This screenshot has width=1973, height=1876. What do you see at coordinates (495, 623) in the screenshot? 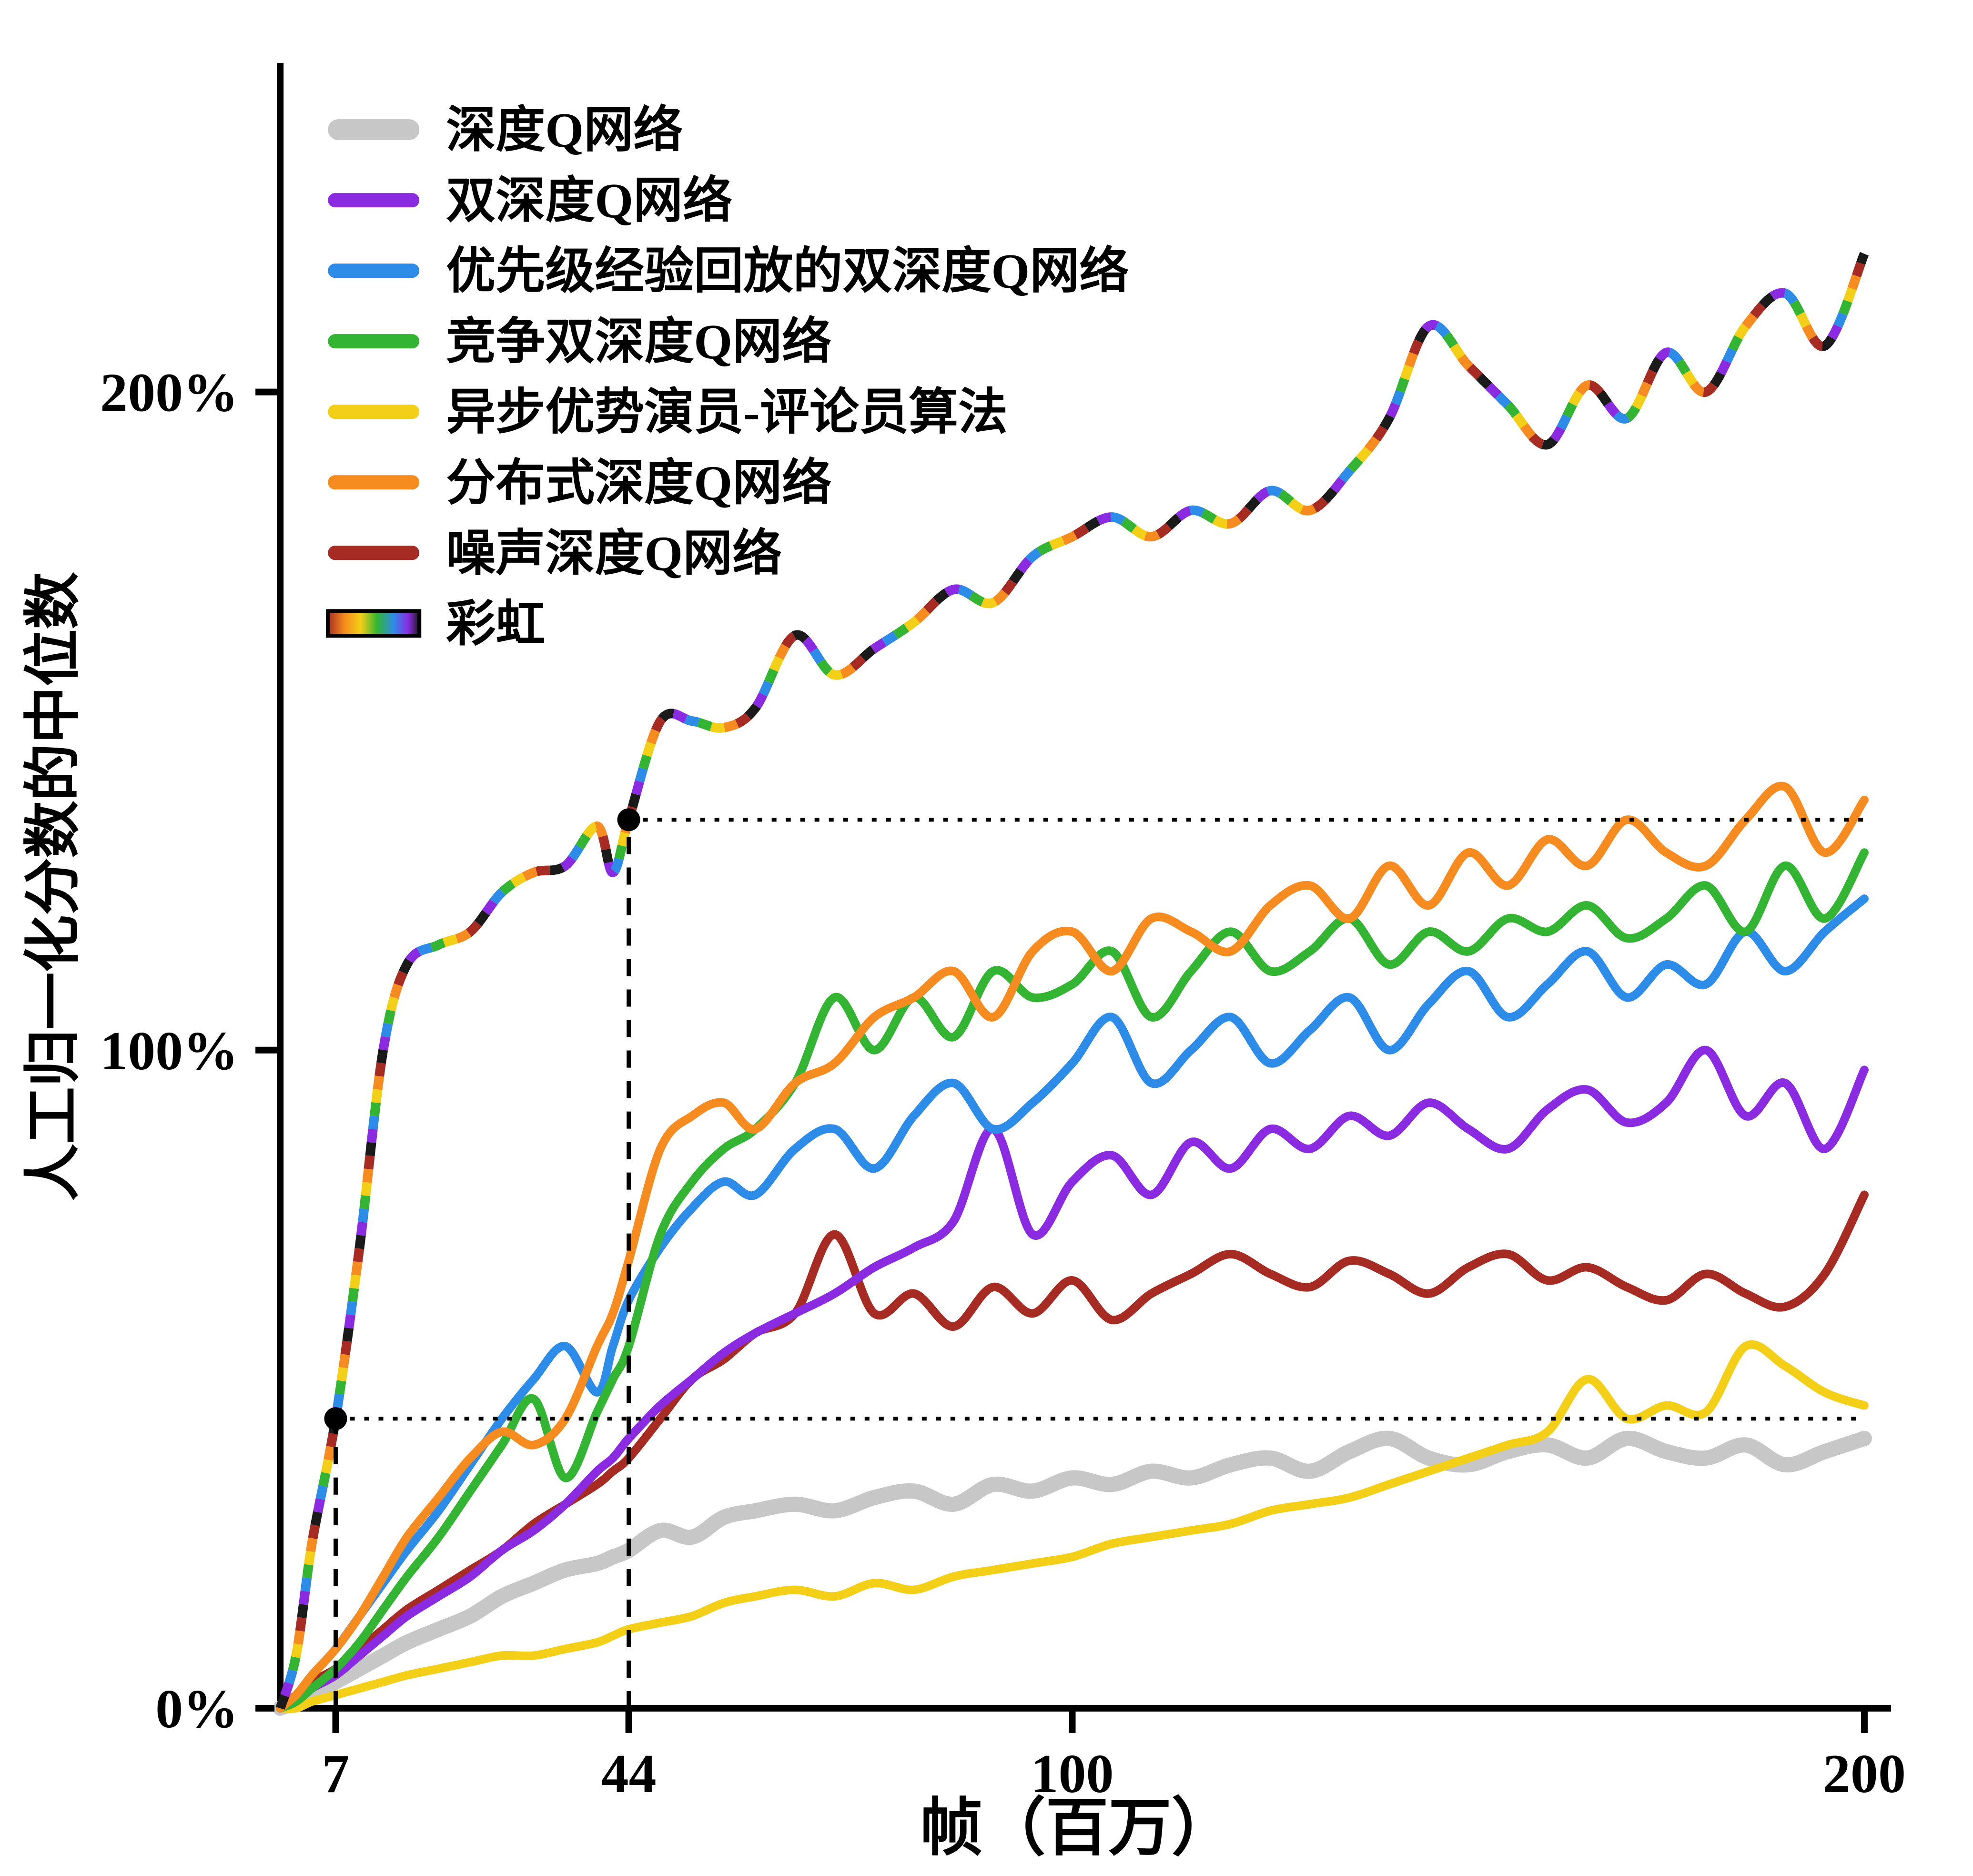
I see `legend-label-7: 彩虹` at bounding box center [495, 623].